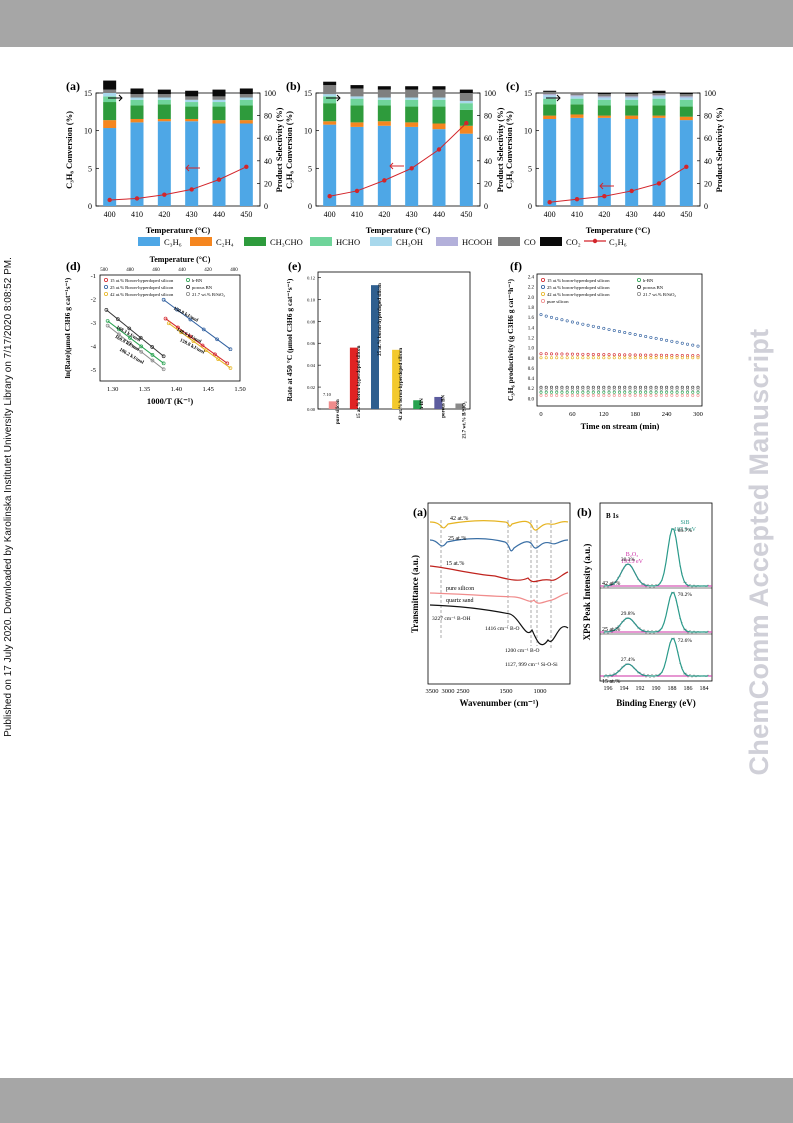  Describe the element at coordinates (311, 365) in the screenshot. I see `y-tick-label: 0.04` at that location.